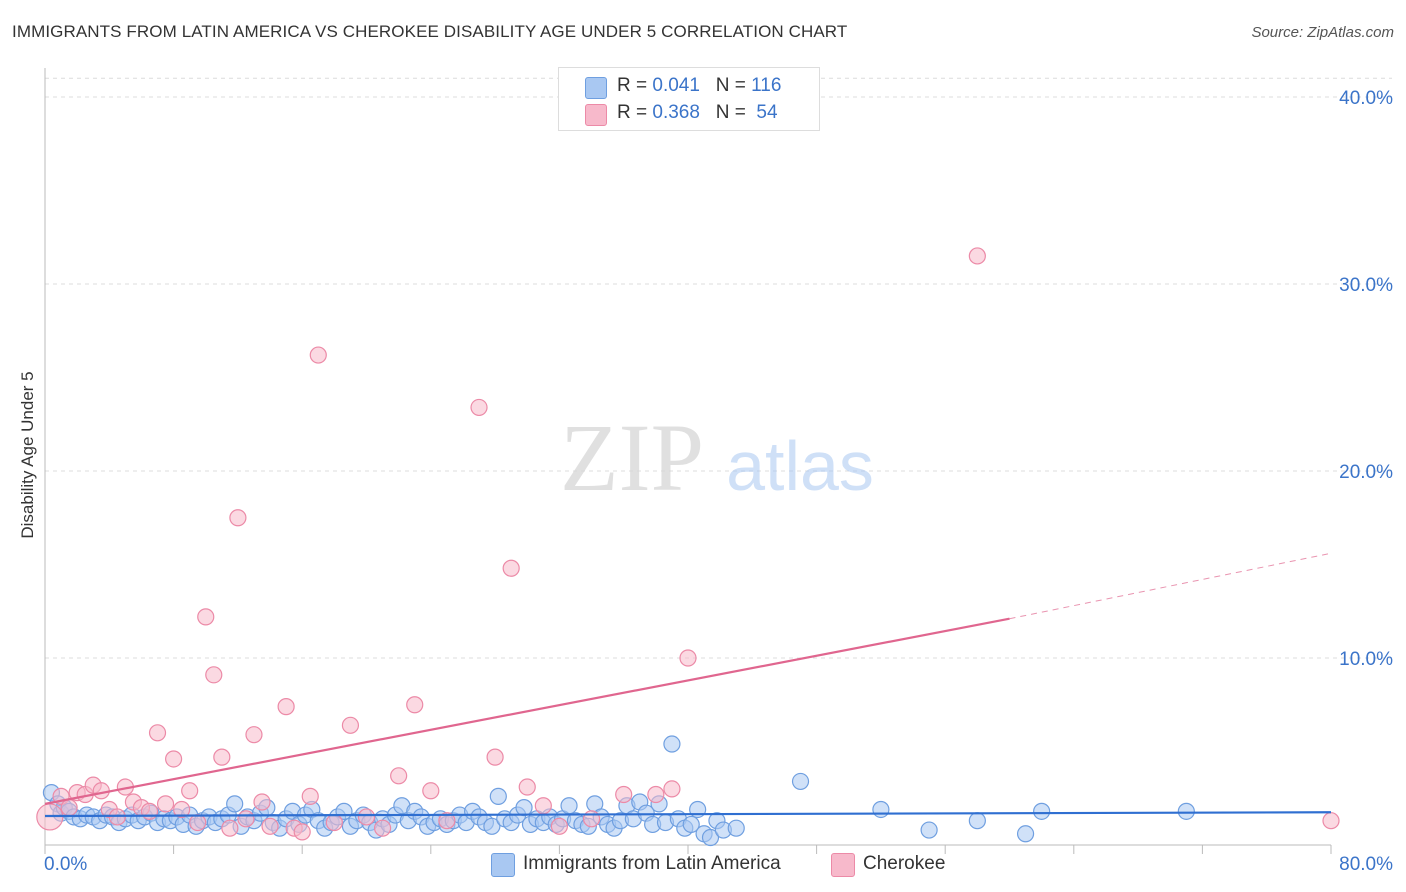  I want to click on legend-n-value: 116, so click(766, 85).